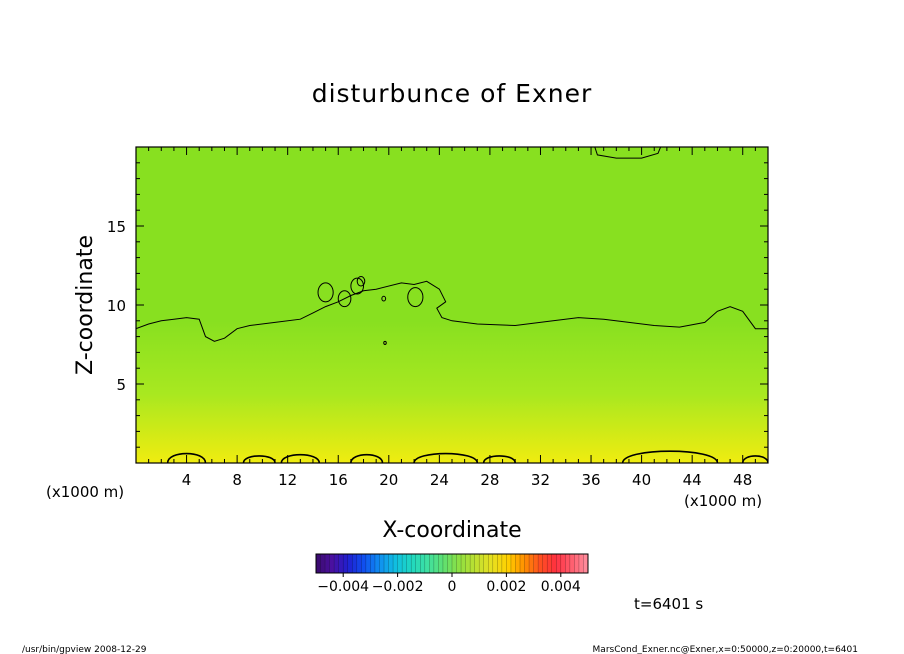  I want to click on x-tick-label: 8, so click(237, 480).